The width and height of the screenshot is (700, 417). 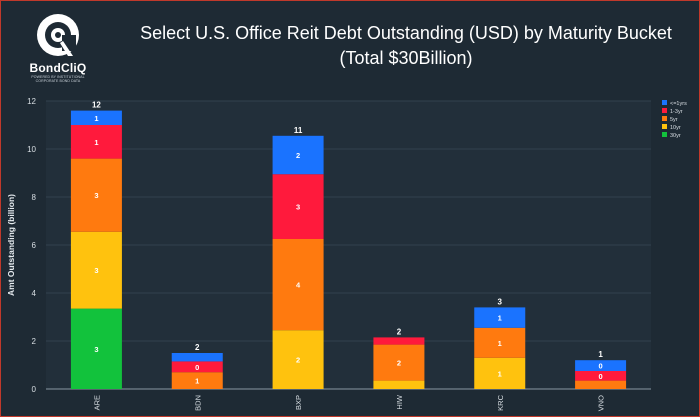 What do you see at coordinates (675, 128) in the screenshot?
I see `legend-label: 10yr` at bounding box center [675, 128].